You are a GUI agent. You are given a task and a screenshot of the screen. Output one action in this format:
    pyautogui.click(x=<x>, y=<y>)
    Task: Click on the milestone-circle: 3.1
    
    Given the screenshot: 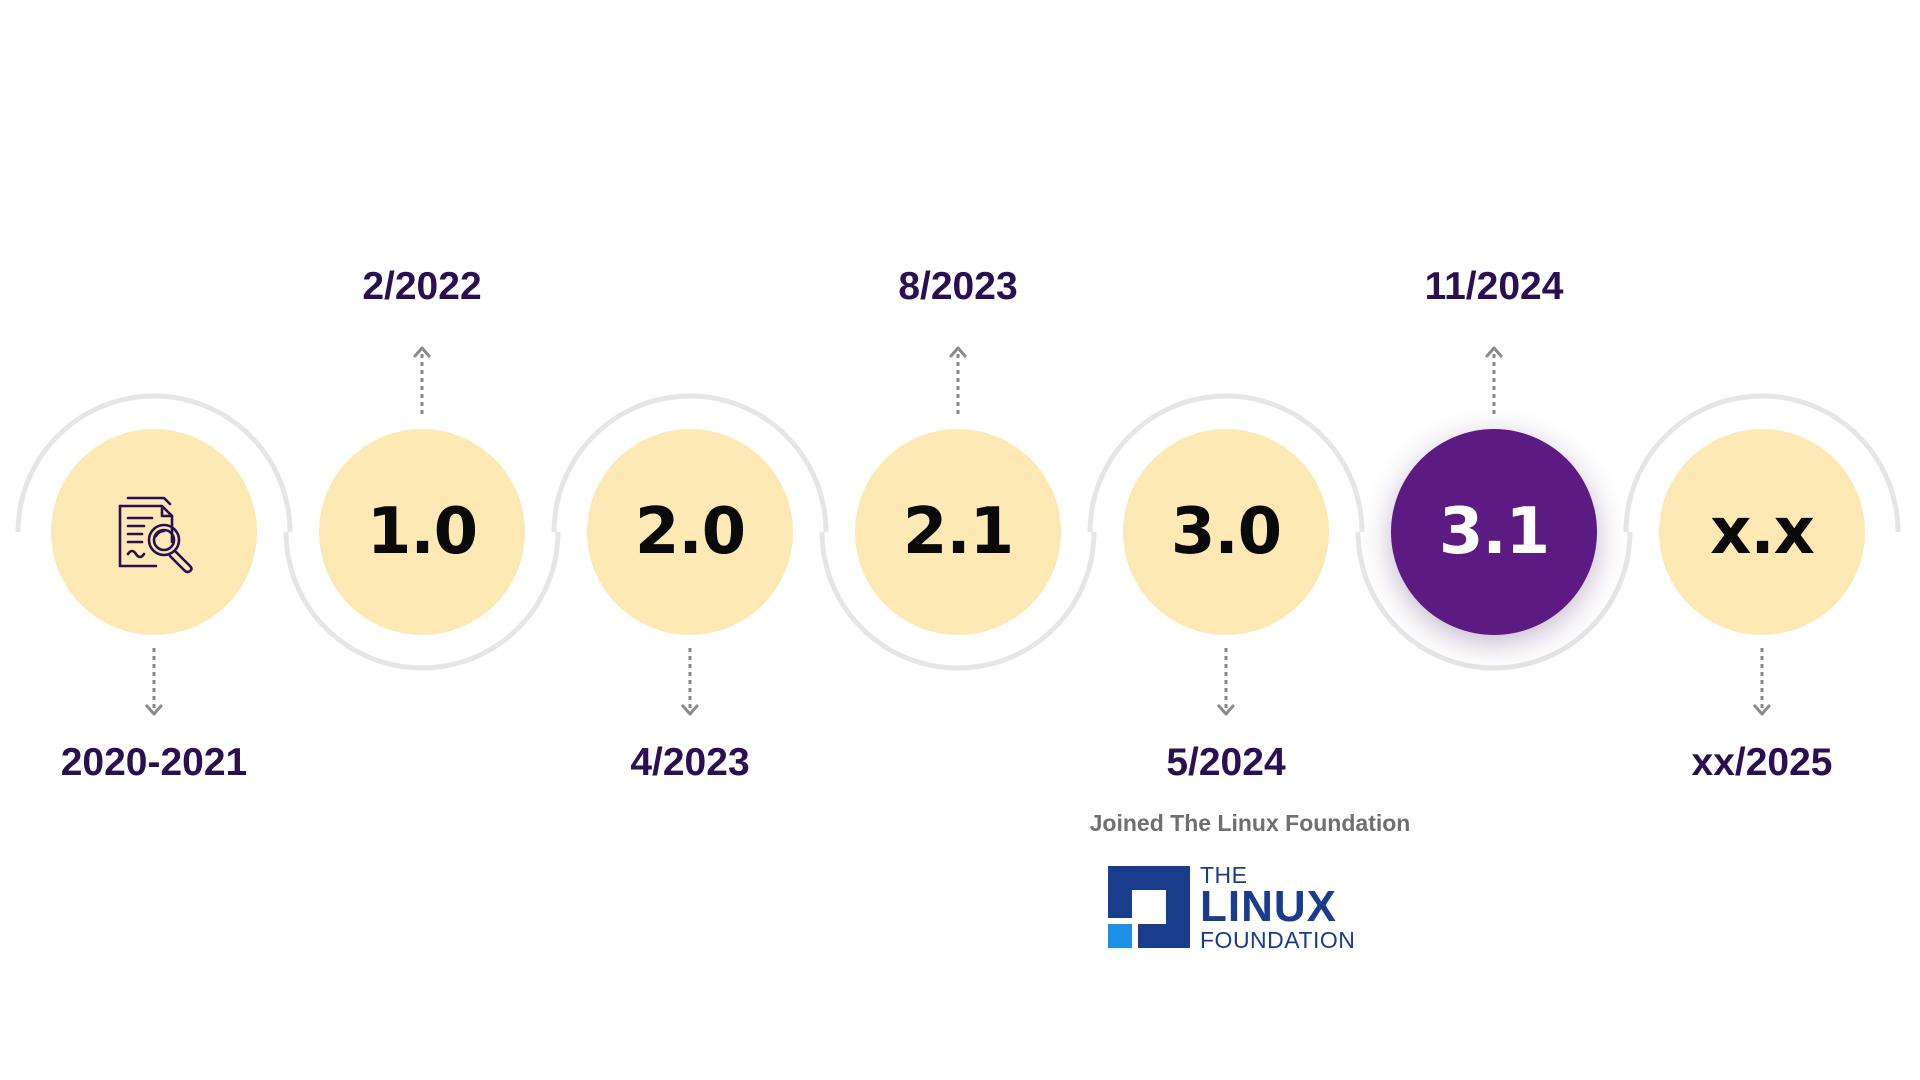 What is the action you would take?
    pyautogui.click(x=1494, y=532)
    